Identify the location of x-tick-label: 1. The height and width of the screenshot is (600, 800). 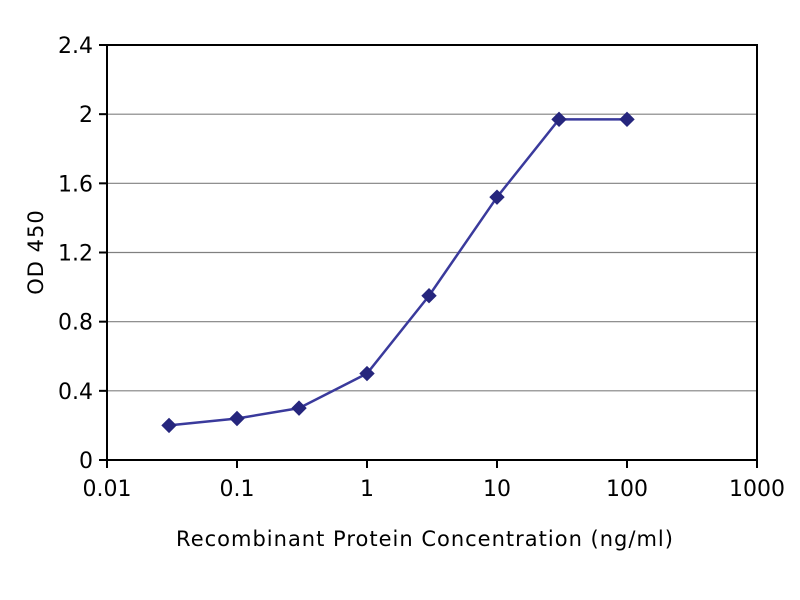
(367, 489).